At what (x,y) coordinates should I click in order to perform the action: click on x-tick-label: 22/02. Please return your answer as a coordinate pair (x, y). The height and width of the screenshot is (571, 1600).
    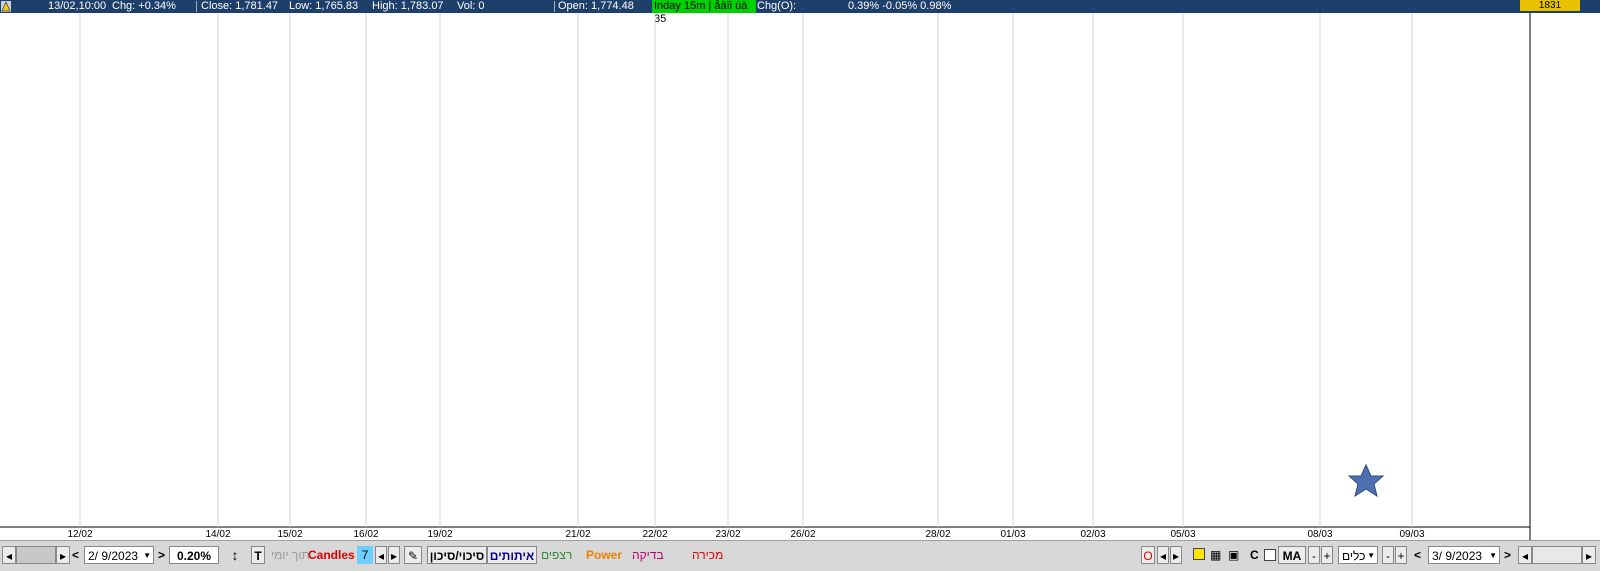
    Looking at the image, I should click on (654, 534).